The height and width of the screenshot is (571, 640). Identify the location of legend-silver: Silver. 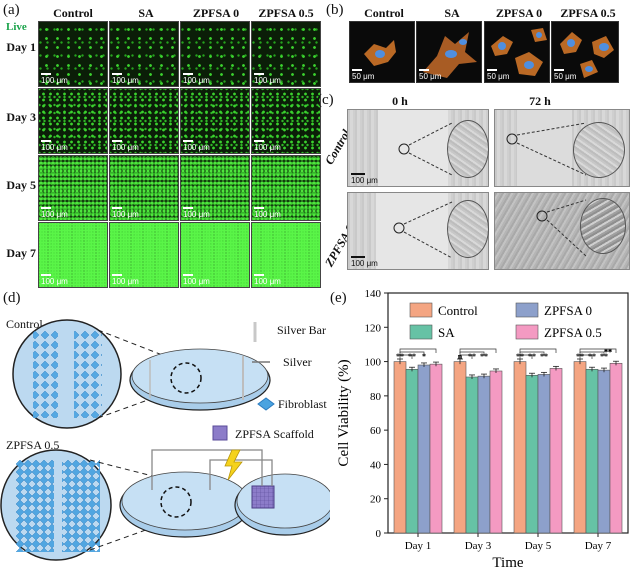
(297, 362).